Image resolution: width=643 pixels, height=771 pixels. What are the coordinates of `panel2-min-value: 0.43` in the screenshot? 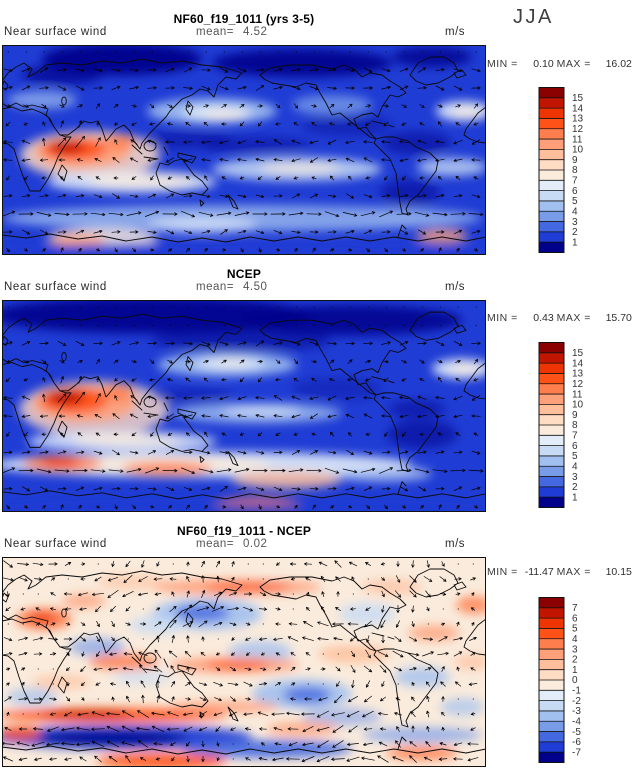 It's located at (543, 318).